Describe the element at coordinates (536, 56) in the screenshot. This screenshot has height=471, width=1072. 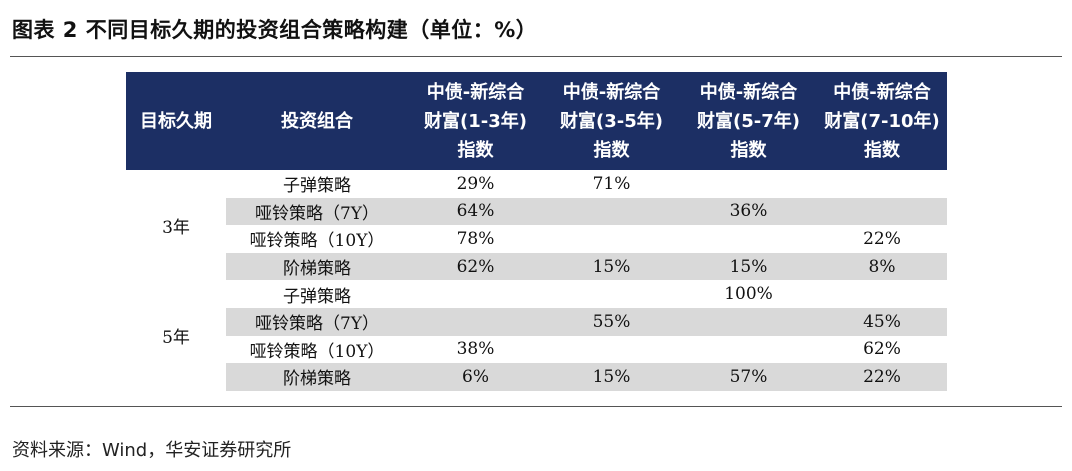
I see `top-rule` at that location.